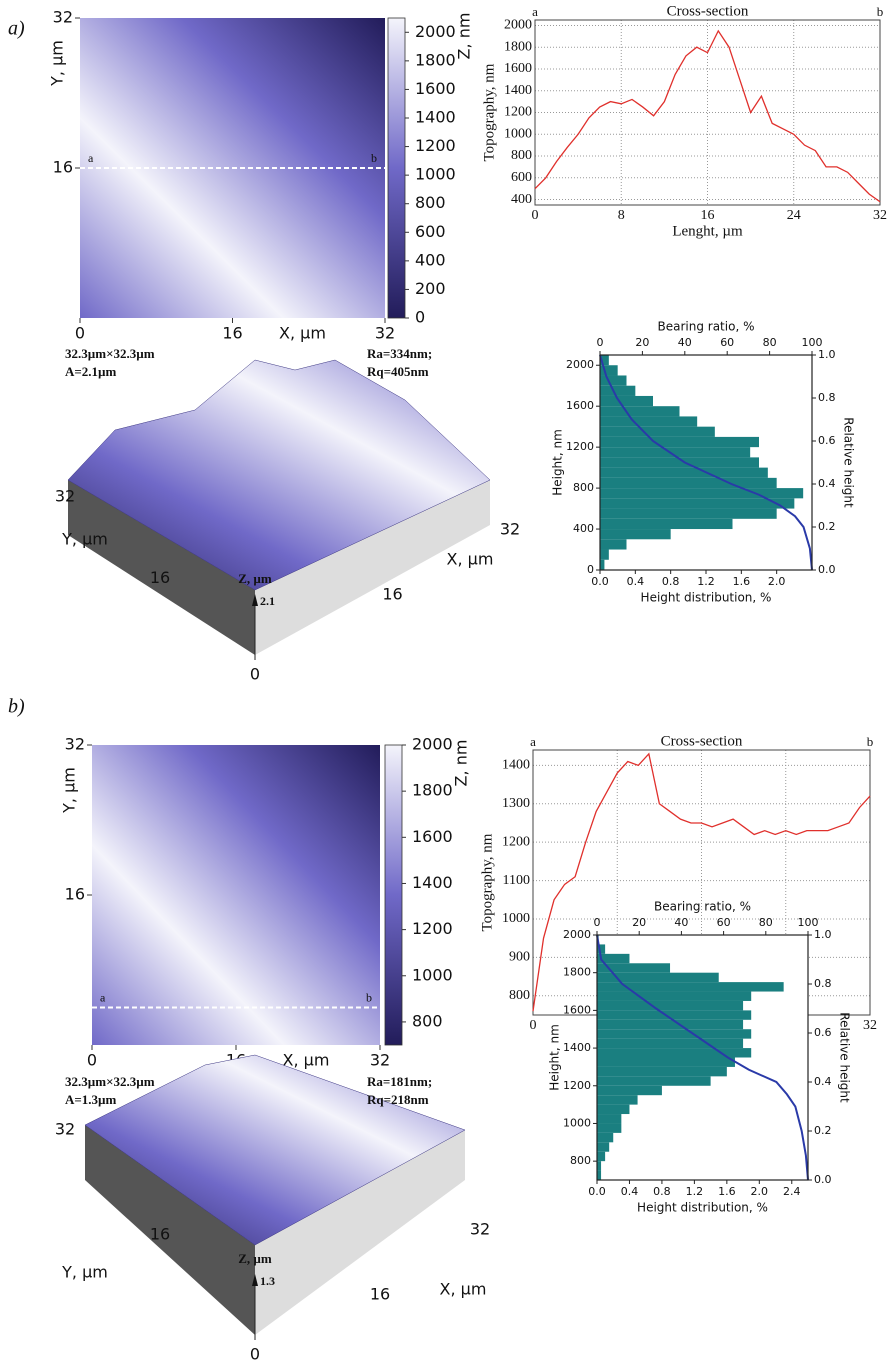 The image size is (889, 1367). What do you see at coordinates (707, 231) in the screenshot?
I see `x-axis-label: Lenght, µm` at bounding box center [707, 231].